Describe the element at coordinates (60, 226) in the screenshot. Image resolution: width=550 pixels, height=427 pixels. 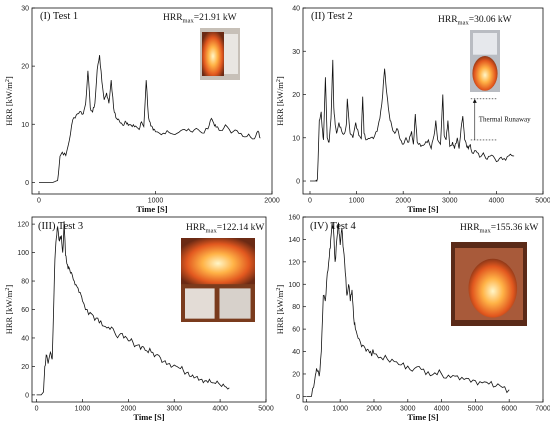
I see `panel-title: (III) Test 3` at that location.